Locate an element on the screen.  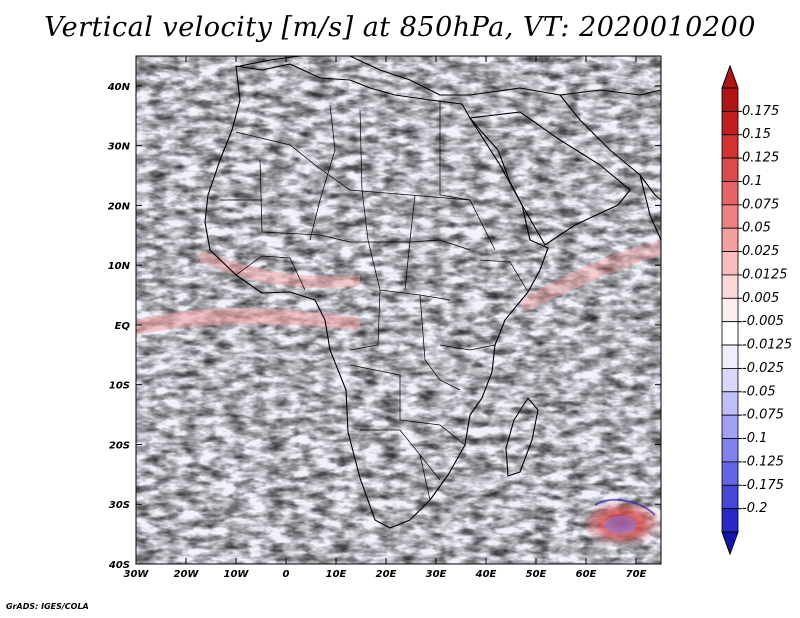
lon-tick-label: 40E is located at coordinates (486, 574).